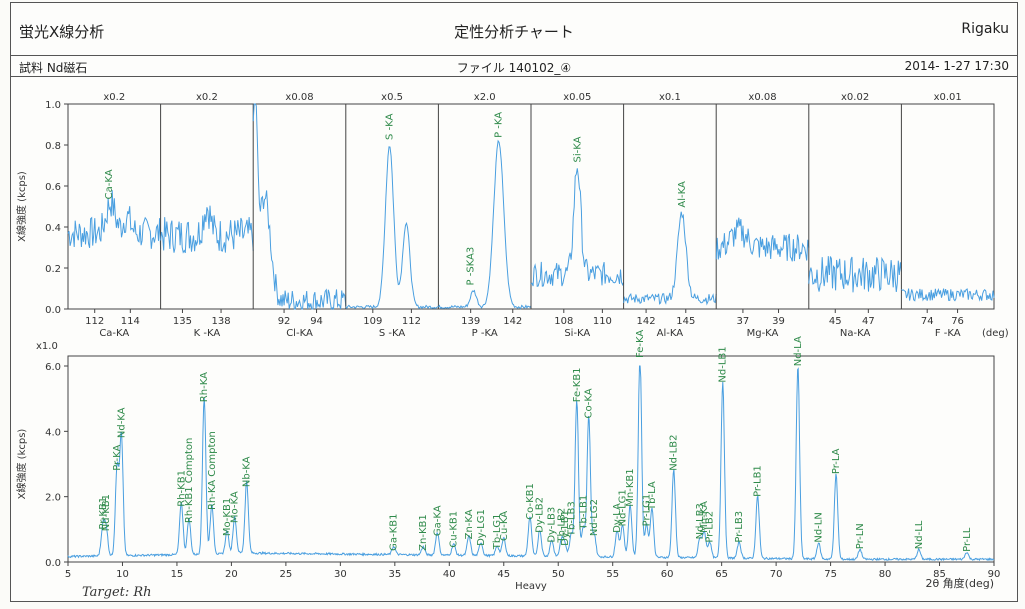 This screenshot has width=1025, height=609. I want to click on panel-x-tick-label: 142, so click(512, 321).